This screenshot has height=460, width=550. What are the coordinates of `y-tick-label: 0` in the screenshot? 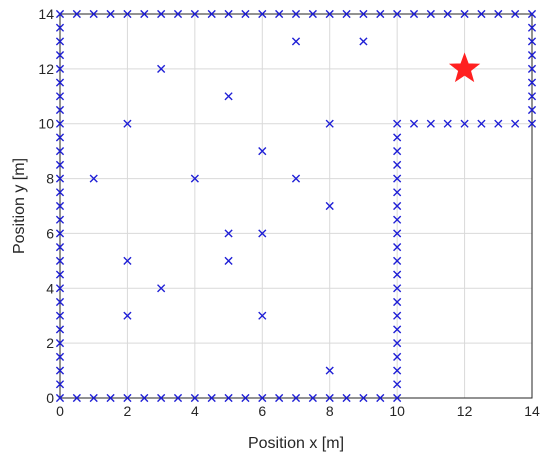 It's located at (50, 398).